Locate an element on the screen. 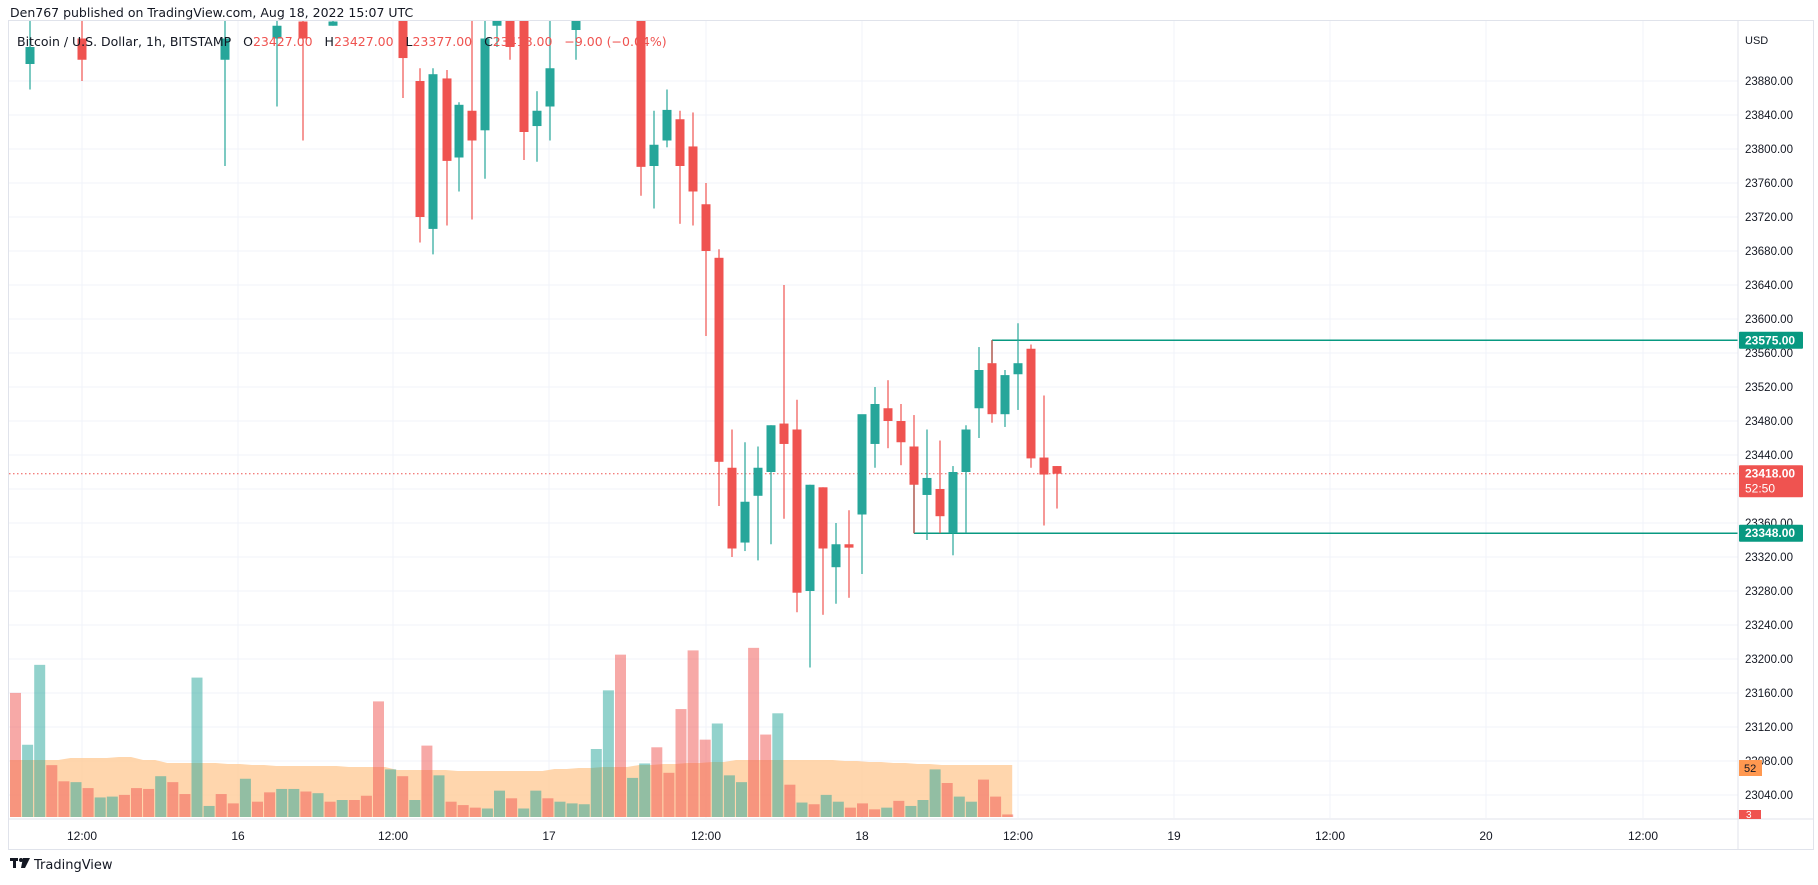 The height and width of the screenshot is (885, 1818). price-tick-label: 23480.00 is located at coordinates (1769, 422).